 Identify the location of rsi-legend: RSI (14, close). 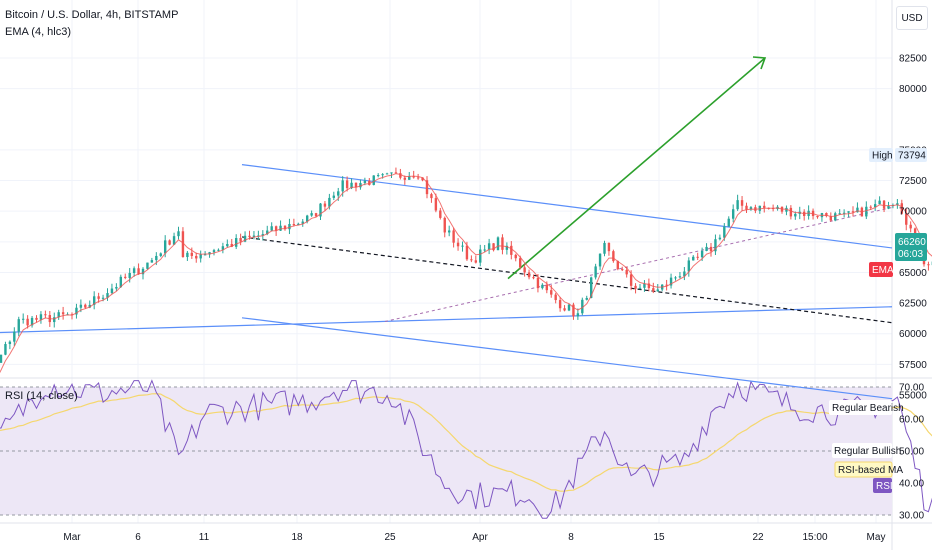
(41, 396).